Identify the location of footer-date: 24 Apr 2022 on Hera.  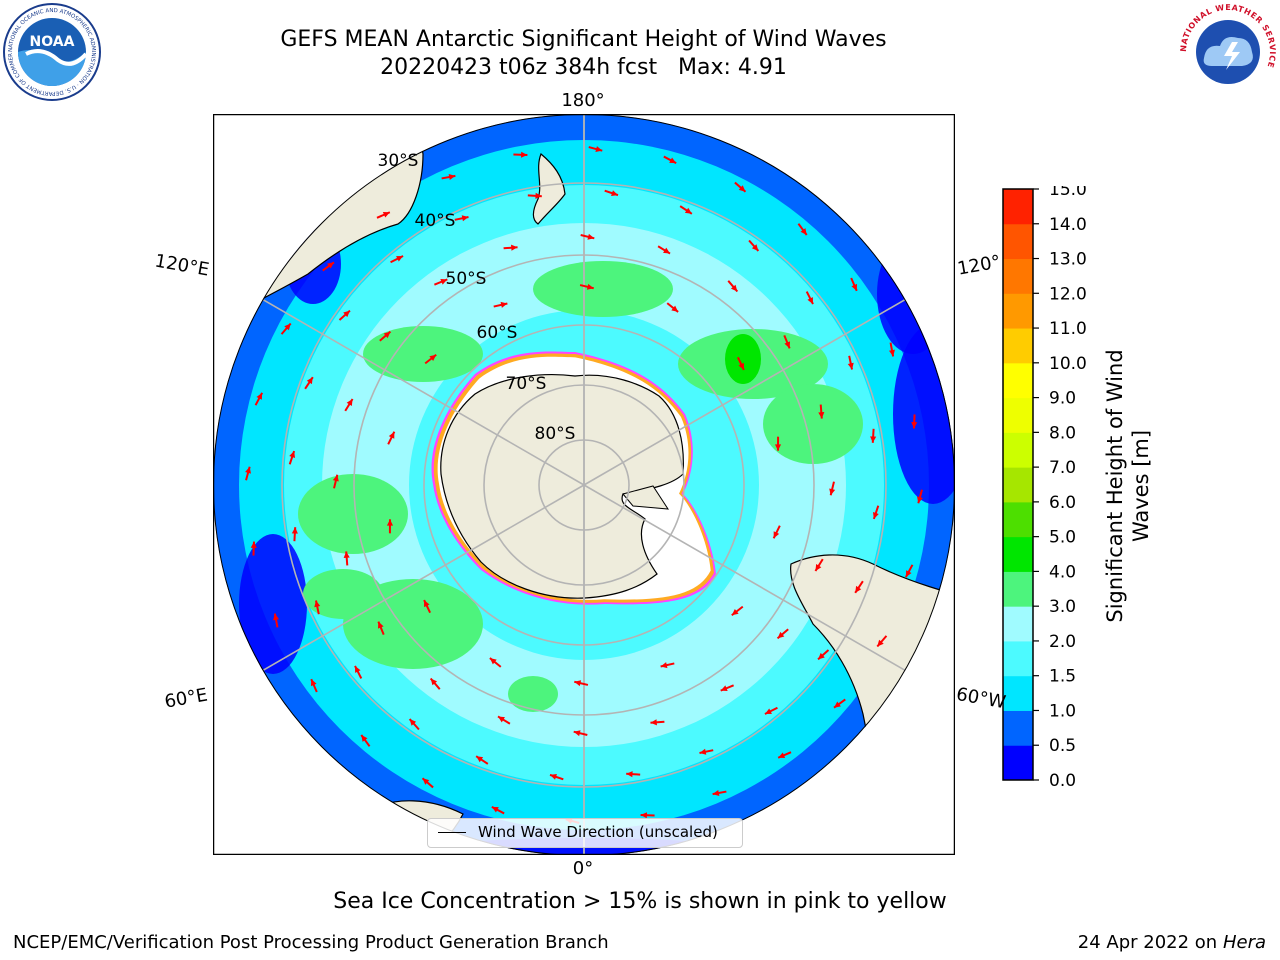
(1172, 942).